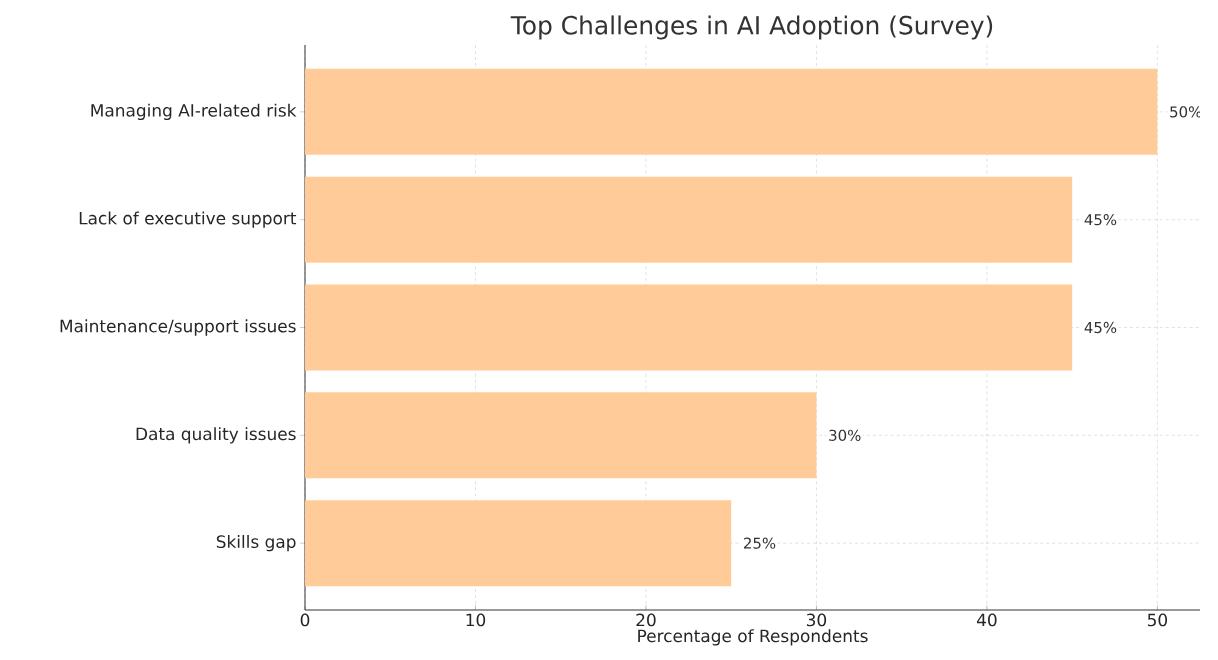 This screenshot has width=1218, height=660. Describe the element at coordinates (753, 637) in the screenshot. I see `x-axis-title: Percentage of Respondents` at that location.